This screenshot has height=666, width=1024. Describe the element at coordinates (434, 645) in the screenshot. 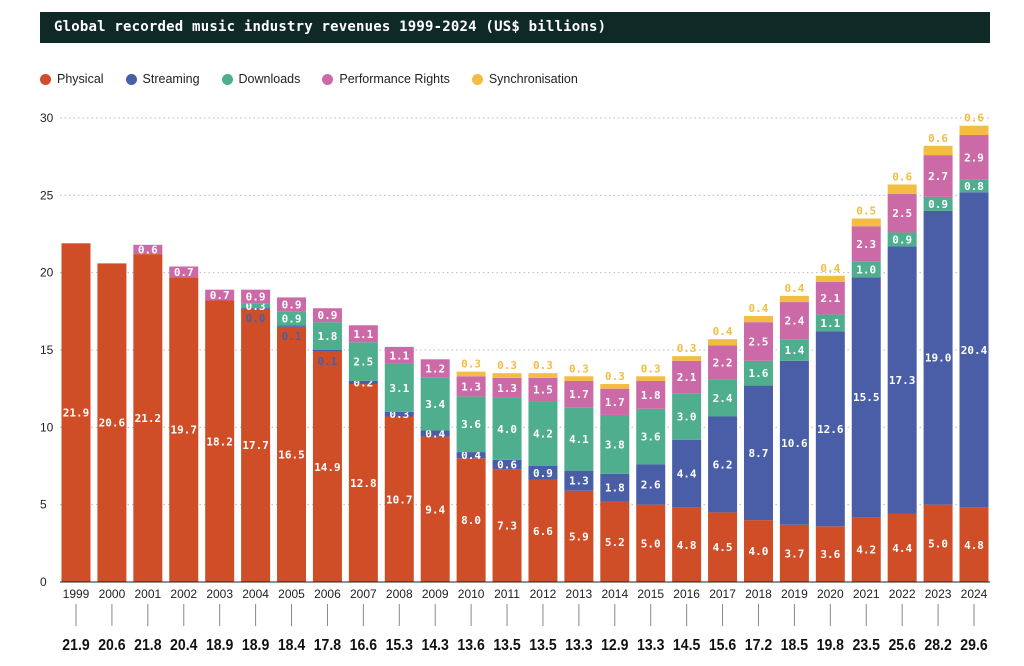

I see `total-label: 14.3` at that location.